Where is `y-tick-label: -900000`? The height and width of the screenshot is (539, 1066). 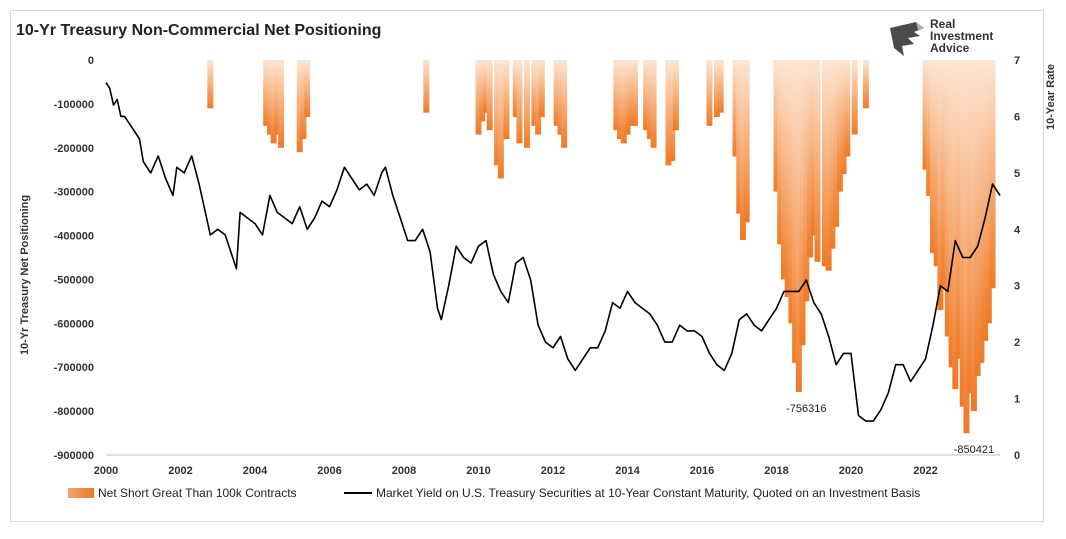 y-tick-label: -900000 is located at coordinates (74, 456).